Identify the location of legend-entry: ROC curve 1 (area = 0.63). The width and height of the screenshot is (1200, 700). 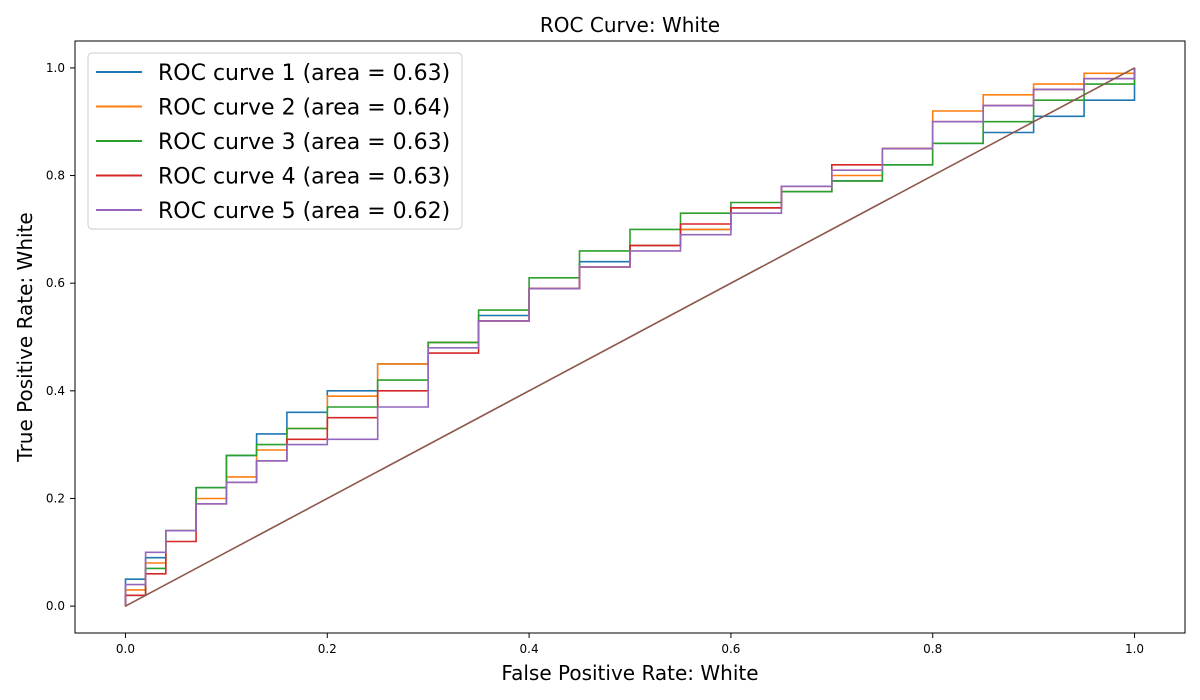
(304, 73).